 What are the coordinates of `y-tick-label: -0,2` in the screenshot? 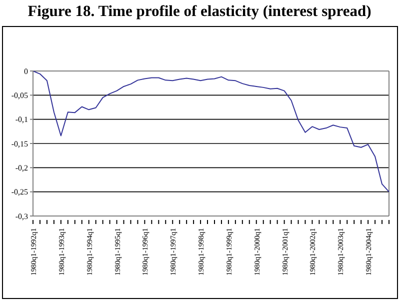 It's located at (21, 168).